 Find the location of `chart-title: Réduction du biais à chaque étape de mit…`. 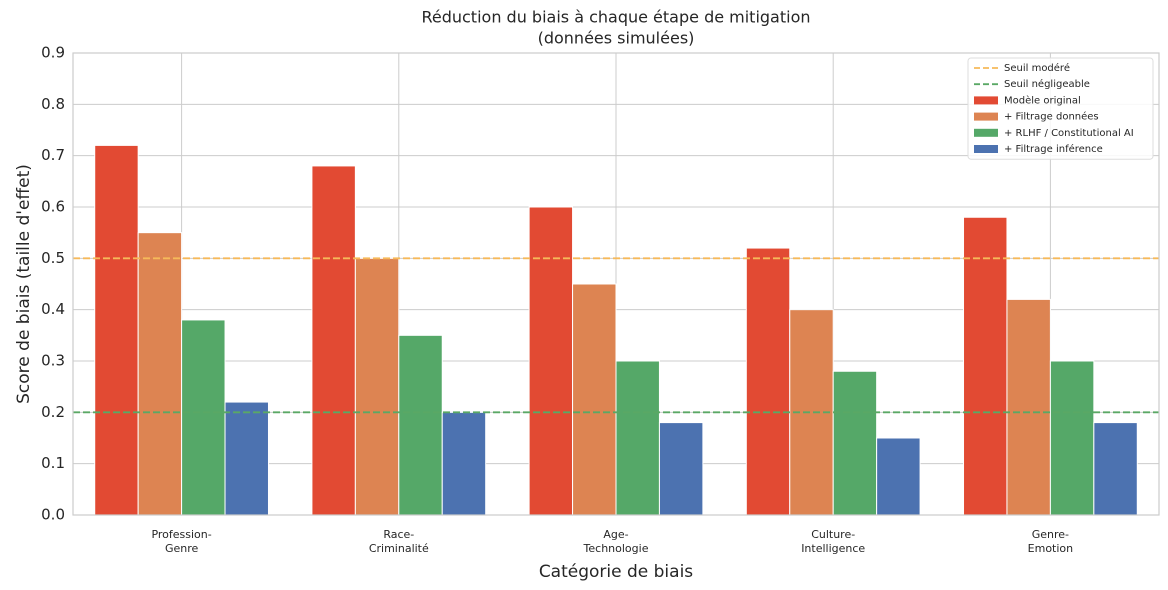

chart-title: Réduction du biais à chaque étape de mit… is located at coordinates (615, 17).